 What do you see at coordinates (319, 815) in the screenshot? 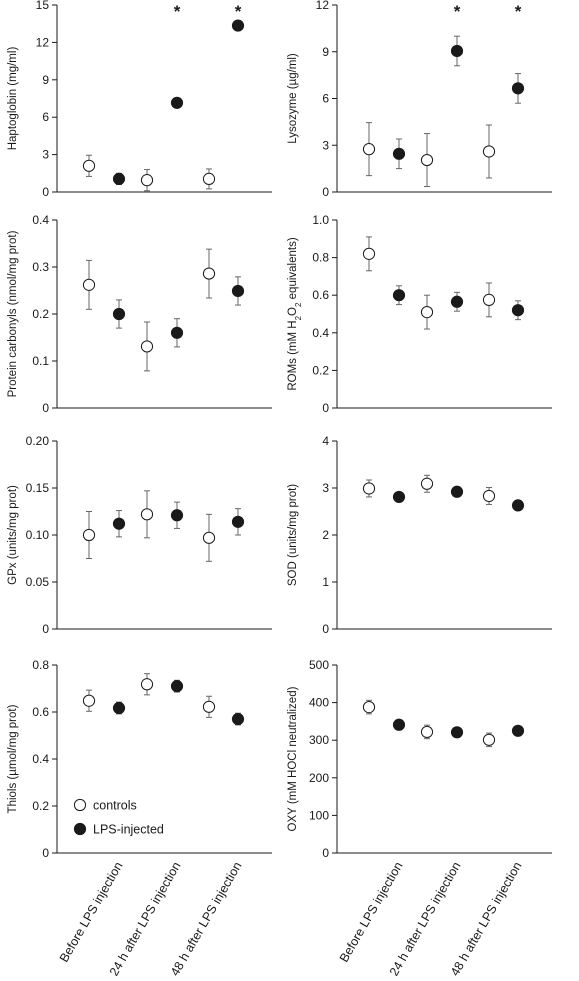
I see `y-tick-label-7-1: 100` at bounding box center [319, 815].